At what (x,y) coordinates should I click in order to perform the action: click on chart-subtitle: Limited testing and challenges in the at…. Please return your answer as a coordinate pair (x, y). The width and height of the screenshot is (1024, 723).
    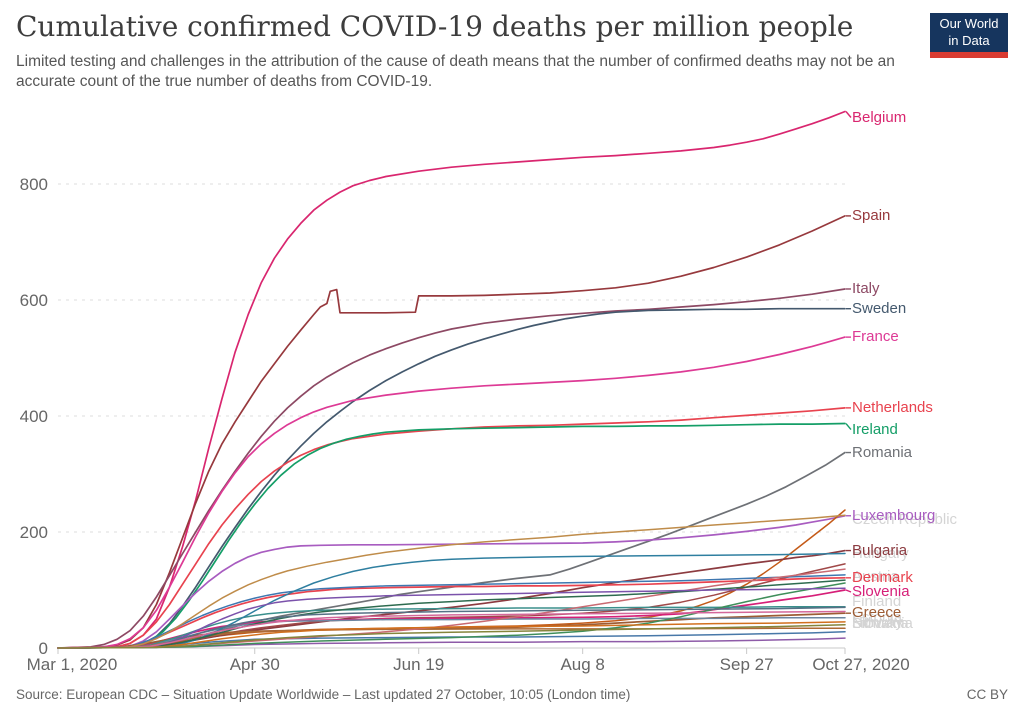
    Looking at the image, I should click on (455, 71).